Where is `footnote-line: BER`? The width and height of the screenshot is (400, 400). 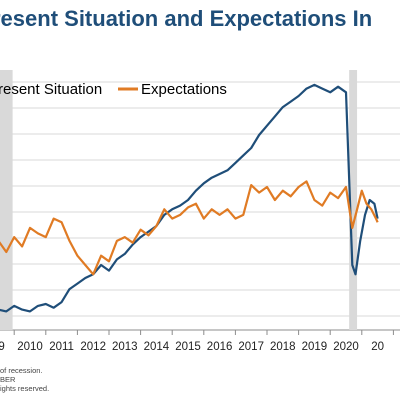
footnote-line: BER is located at coordinates (8, 379).